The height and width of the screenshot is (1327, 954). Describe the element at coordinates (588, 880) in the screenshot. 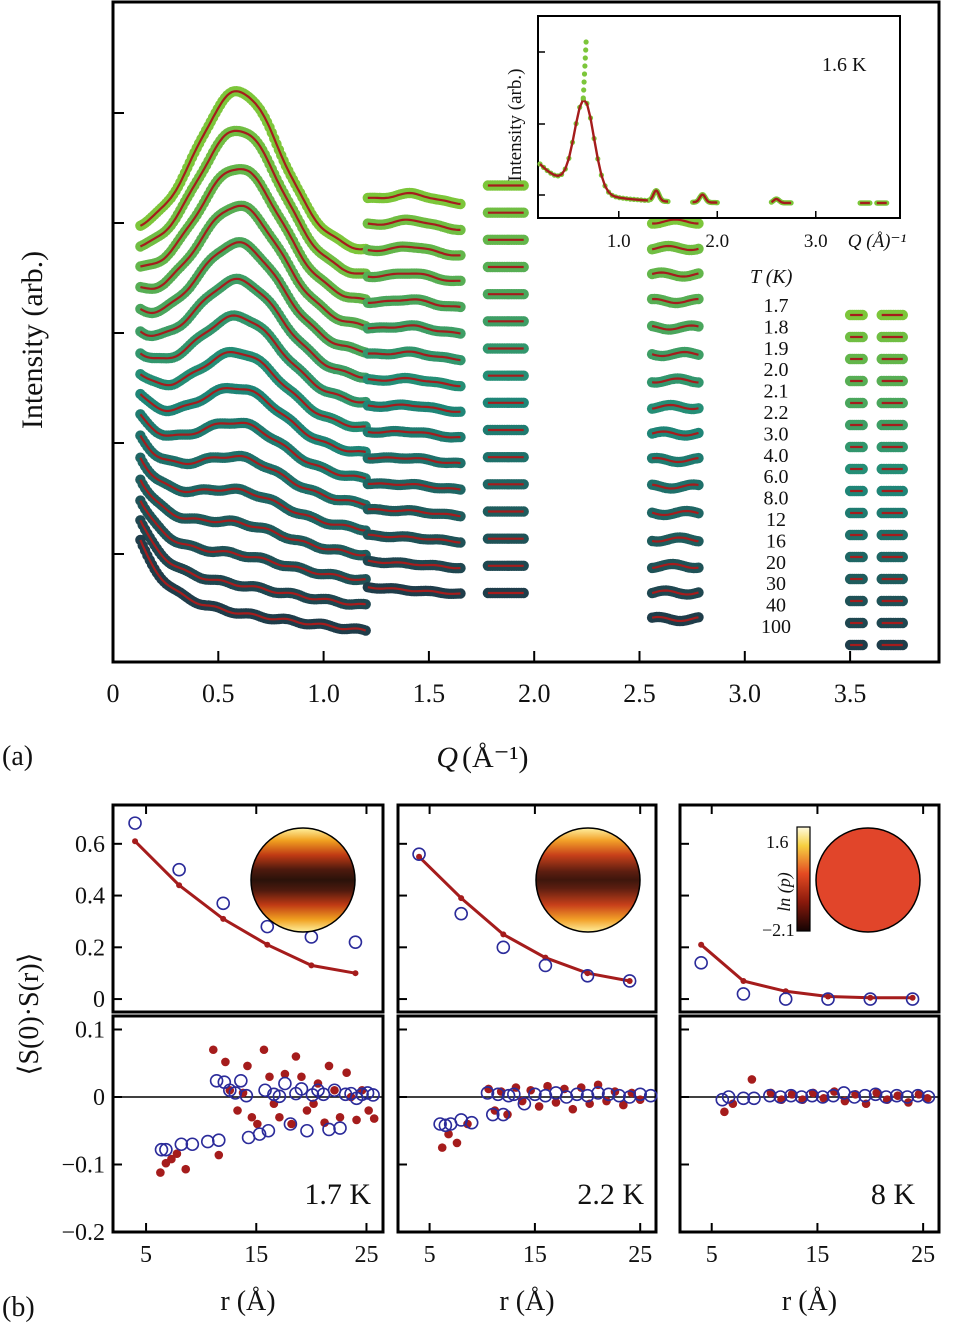

I see `sphere-2p2K` at that location.